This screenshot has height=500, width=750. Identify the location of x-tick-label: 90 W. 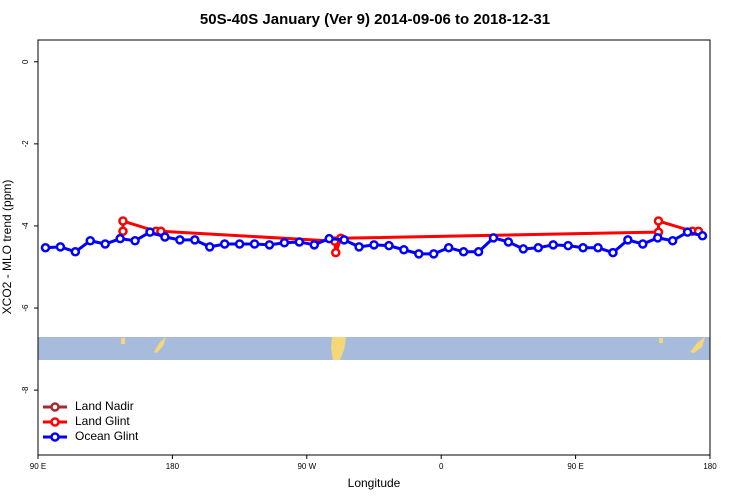
(306, 466).